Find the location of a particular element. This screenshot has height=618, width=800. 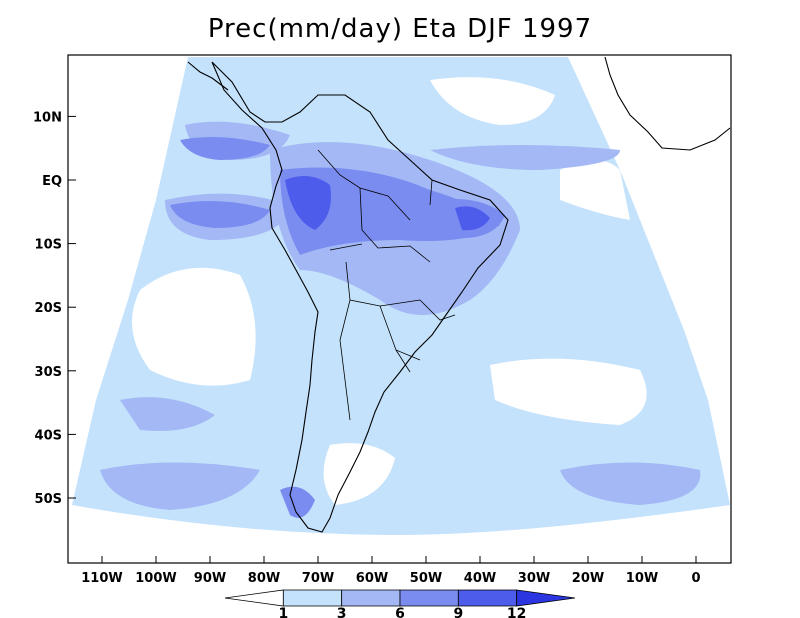

lat-tick-label: EQ is located at coordinates (52, 181).